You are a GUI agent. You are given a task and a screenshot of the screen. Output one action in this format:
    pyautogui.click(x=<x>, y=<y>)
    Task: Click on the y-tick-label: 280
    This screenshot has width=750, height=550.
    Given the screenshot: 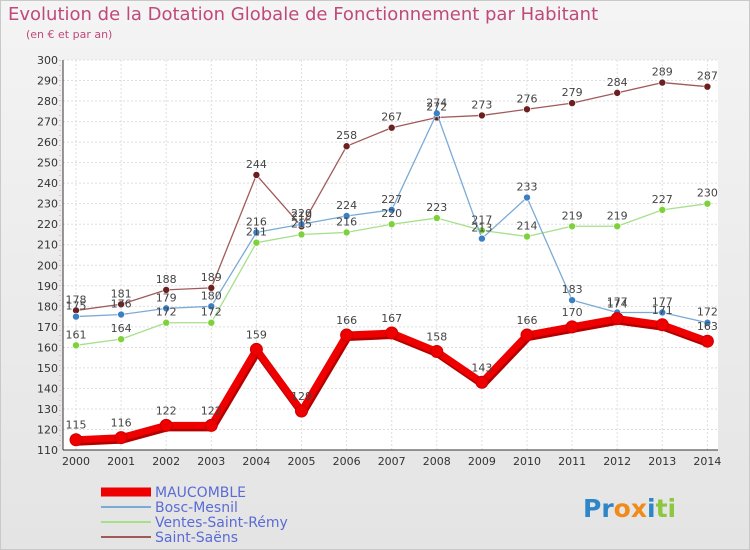 What is the action you would take?
    pyautogui.click(x=47, y=101)
    